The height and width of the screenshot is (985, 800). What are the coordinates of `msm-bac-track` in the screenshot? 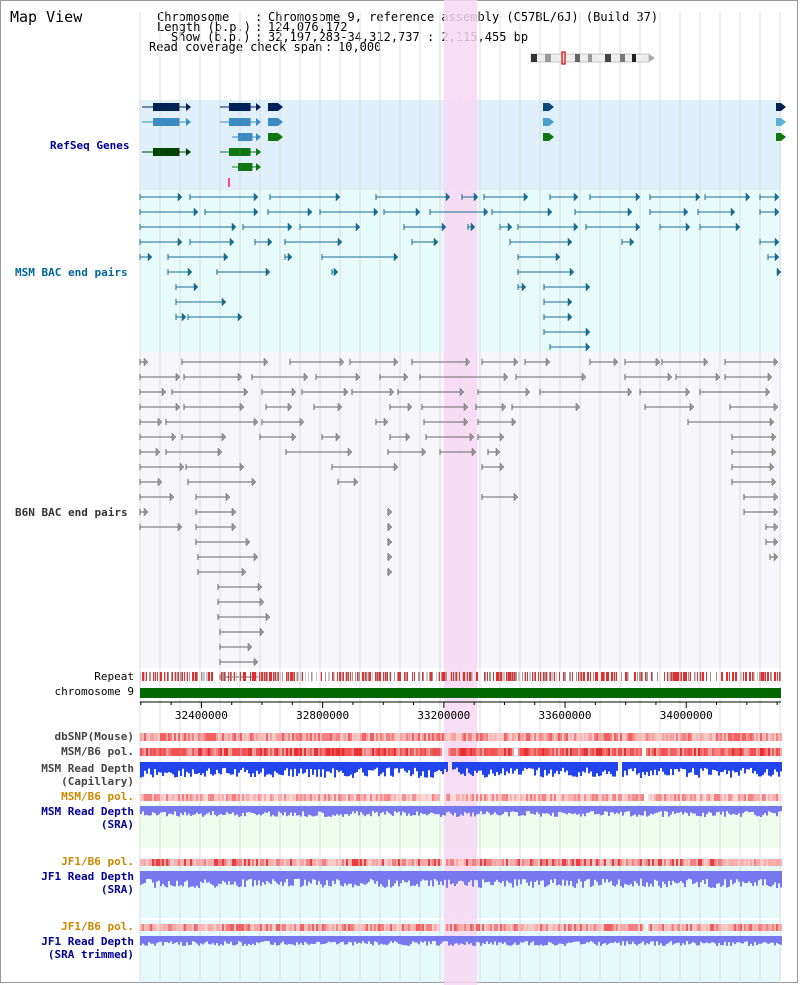 It's located at (460, 272).